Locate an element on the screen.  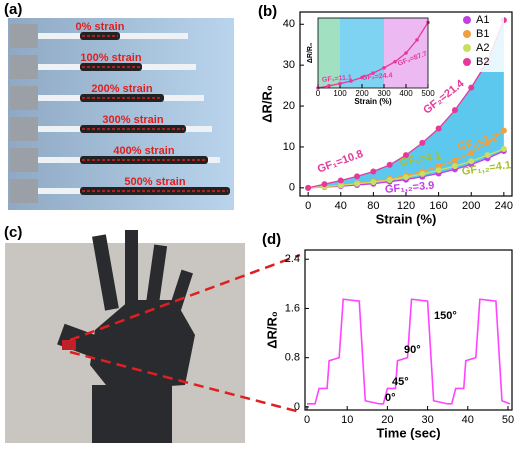
annotation: 45° is located at coordinates (400, 382).